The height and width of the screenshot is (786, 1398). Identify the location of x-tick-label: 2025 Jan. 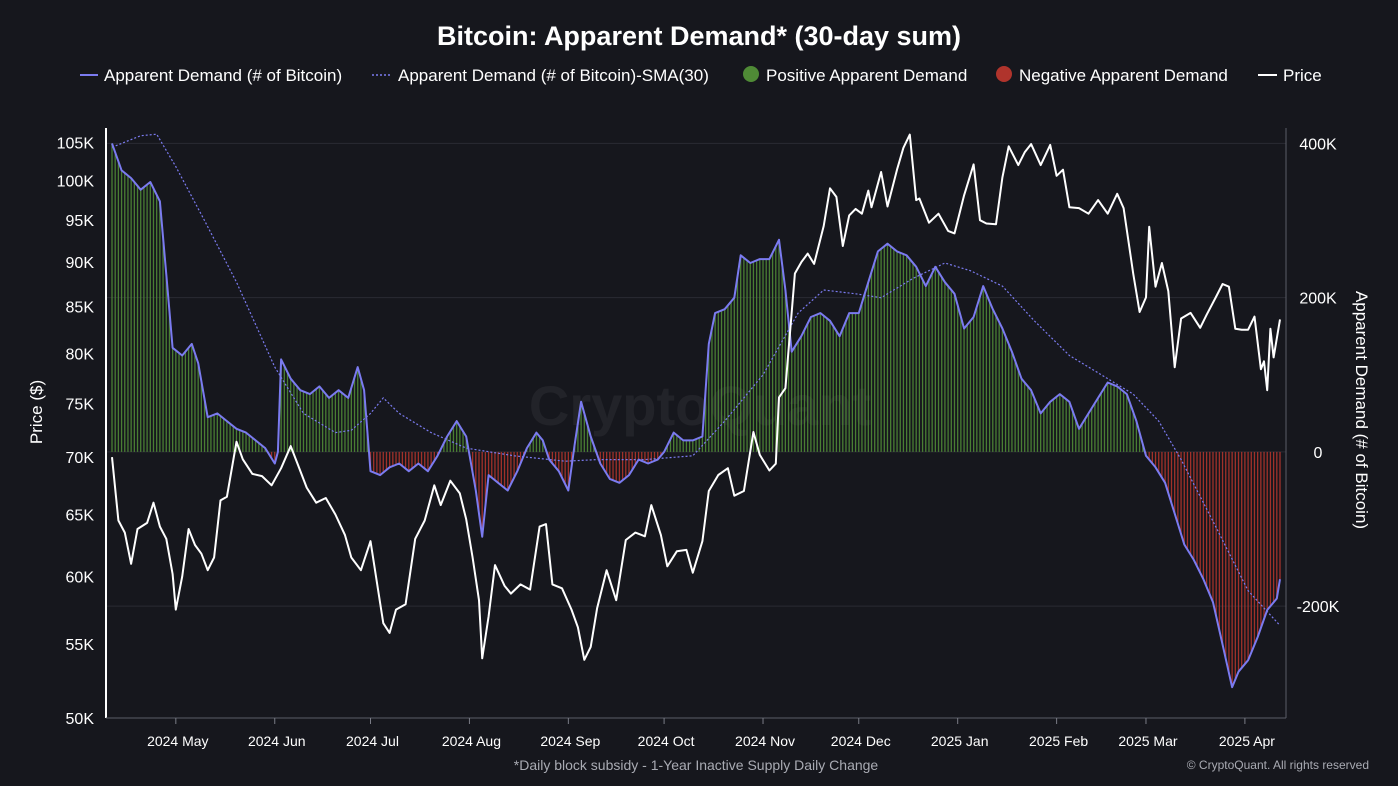
(960, 741).